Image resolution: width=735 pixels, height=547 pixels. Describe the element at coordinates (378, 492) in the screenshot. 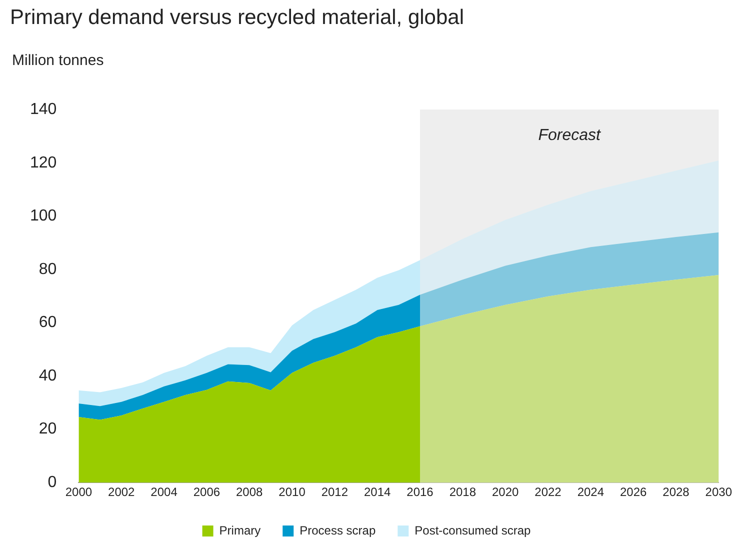

I see `x-tick-label: 2014` at that location.